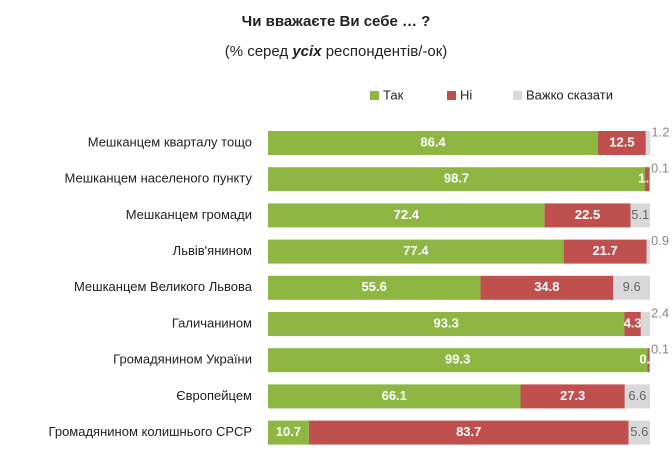 The width and height of the screenshot is (672, 464). What do you see at coordinates (214, 395) in the screenshot?
I see `category-label: Європейцем` at bounding box center [214, 395].